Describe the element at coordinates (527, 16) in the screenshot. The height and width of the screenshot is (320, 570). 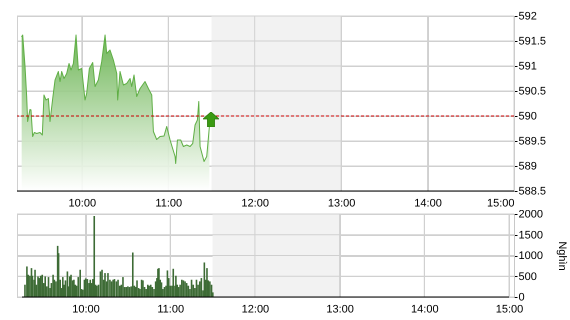
I see `y-tick-label: 592` at that location.